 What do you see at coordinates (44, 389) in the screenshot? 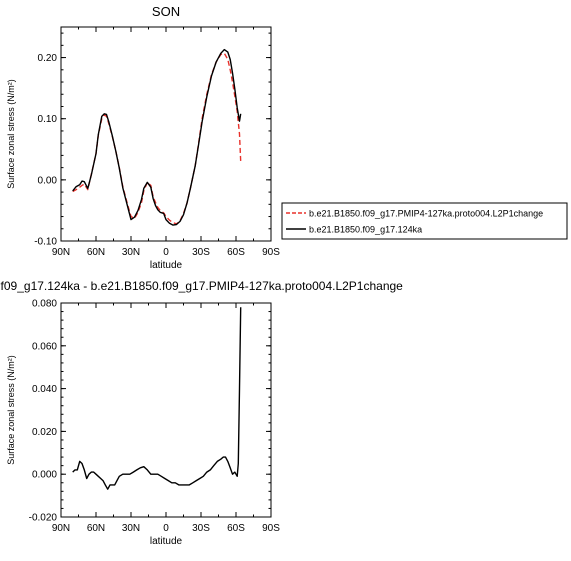
I see `y-tick-label: 0.040` at bounding box center [44, 389].